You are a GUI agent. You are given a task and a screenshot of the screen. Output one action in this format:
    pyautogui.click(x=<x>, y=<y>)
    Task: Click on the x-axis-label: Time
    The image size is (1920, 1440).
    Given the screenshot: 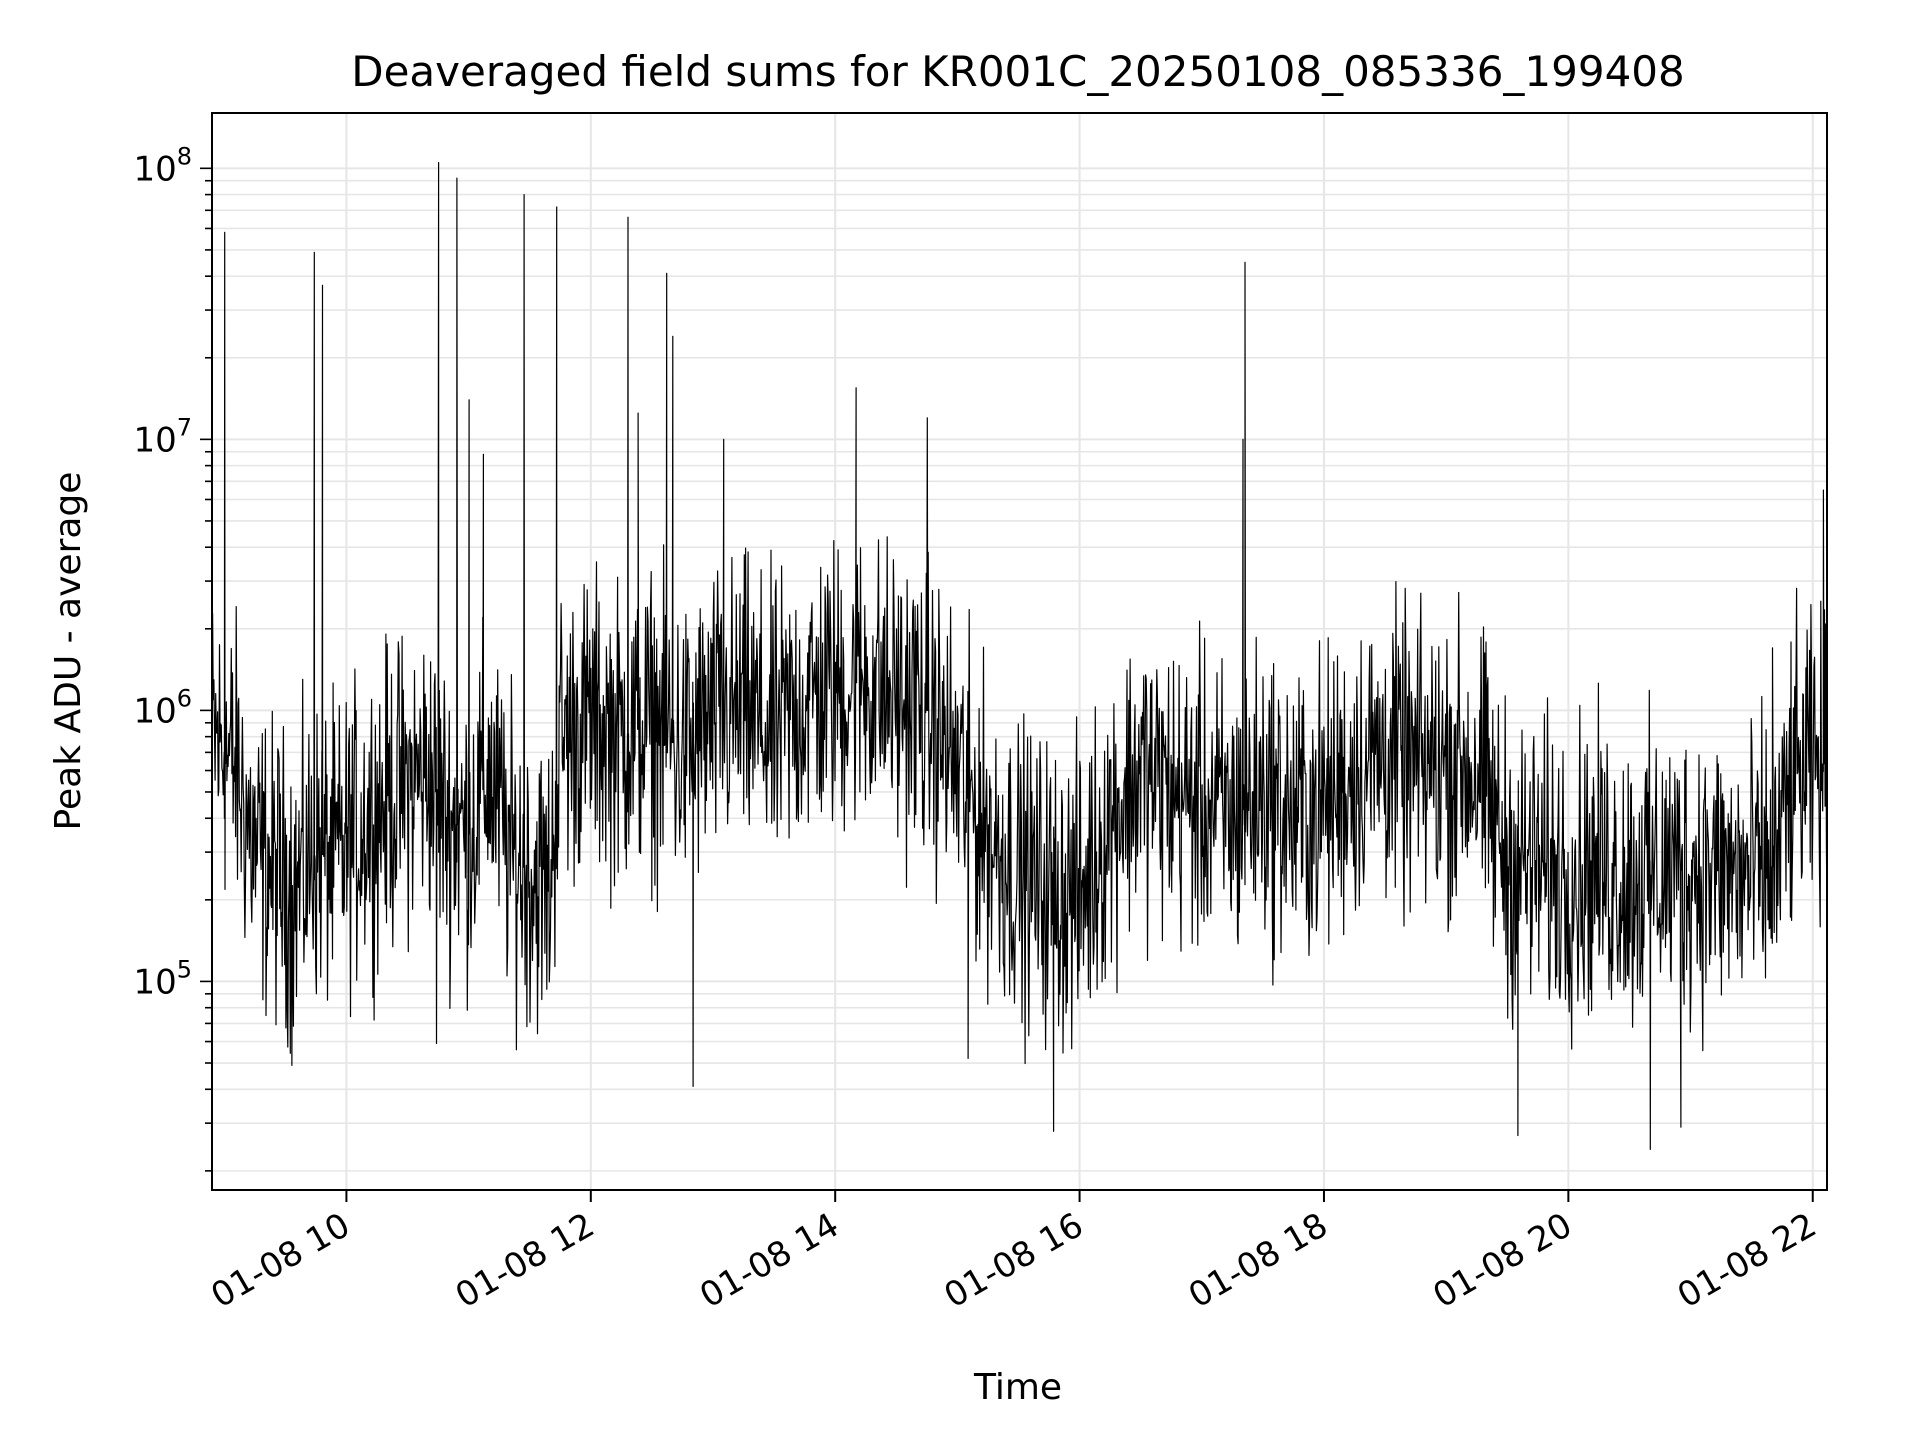 What is the action you would take?
    pyautogui.click(x=1017, y=1387)
    